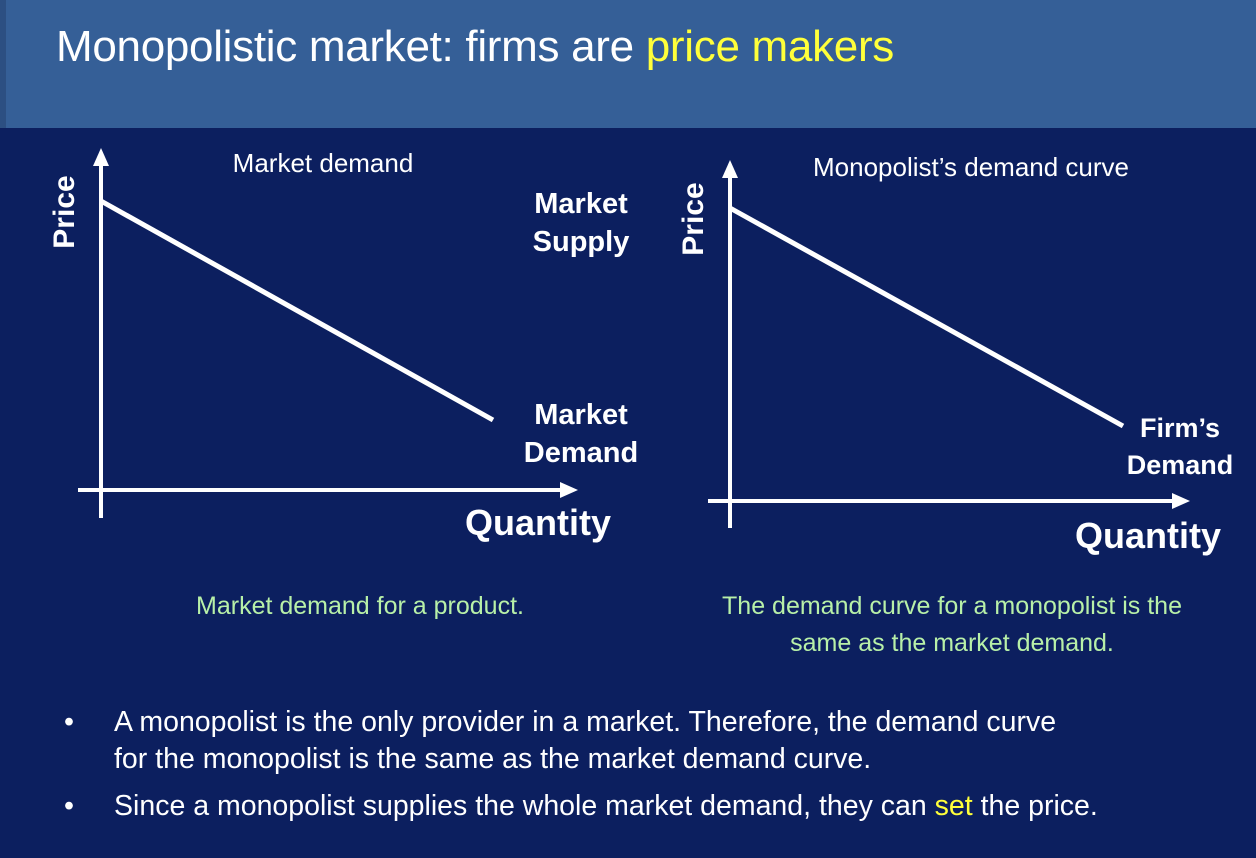  What do you see at coordinates (1181, 501) in the screenshot?
I see `right-x-axis-arrow` at bounding box center [1181, 501].